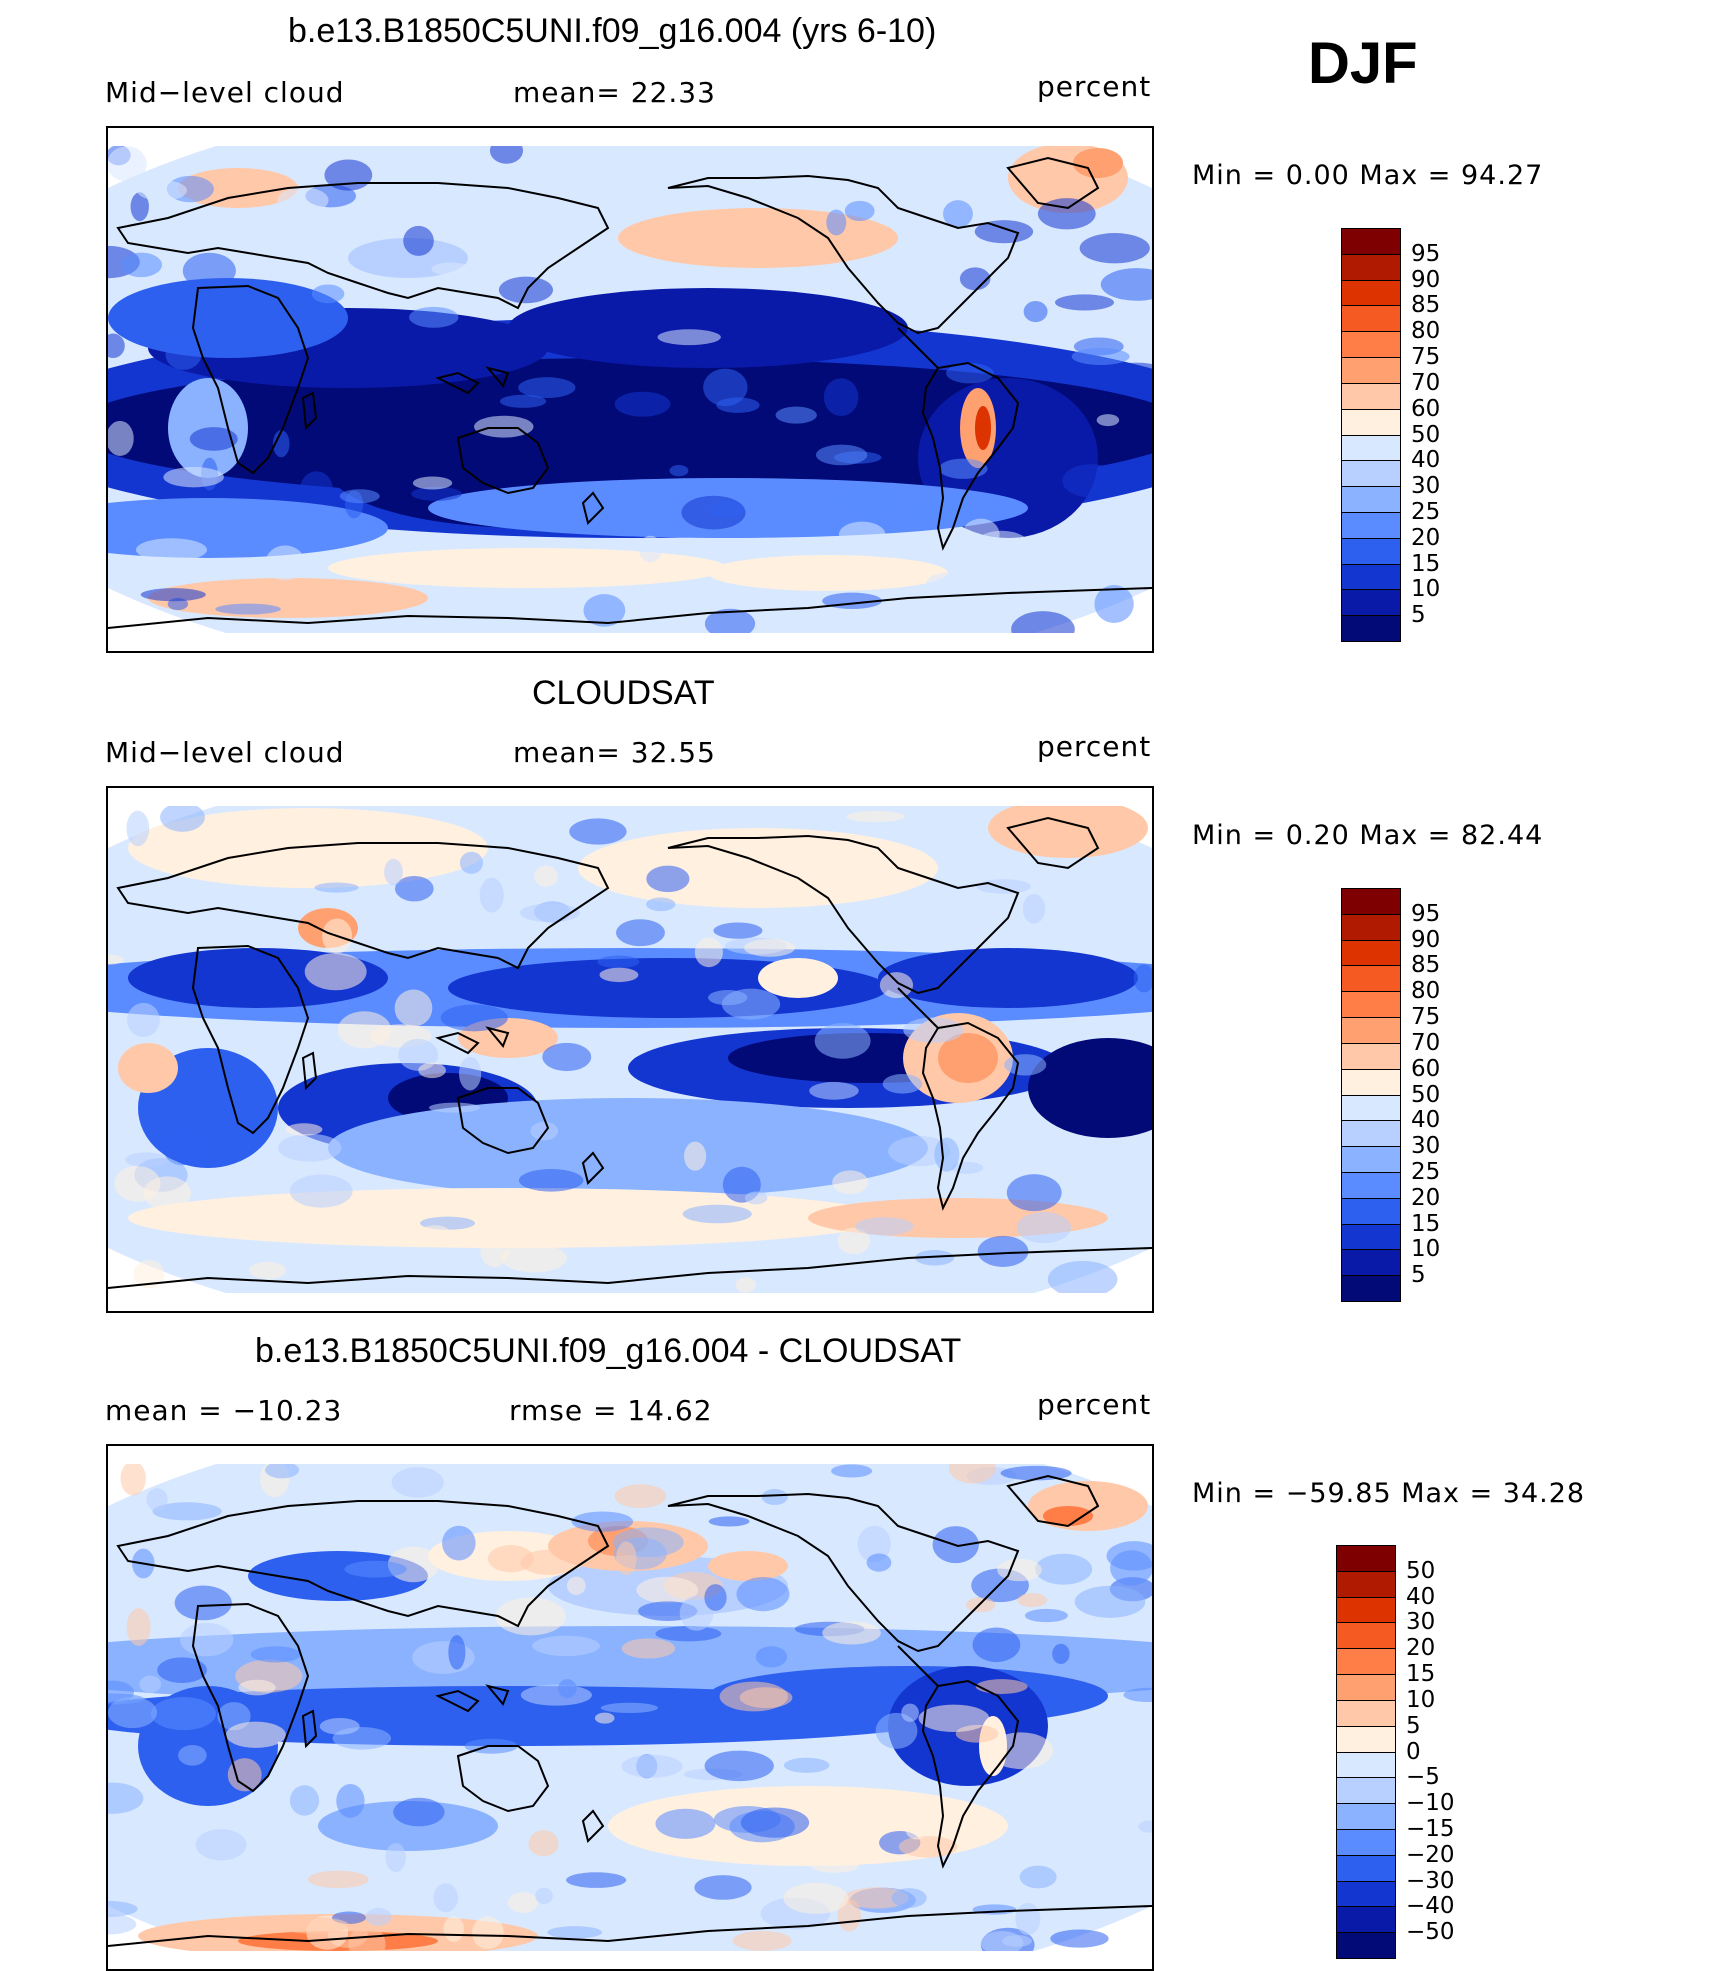  What do you see at coordinates (1418, 1275) in the screenshot?
I see `colorbar-tick-label: 5` at bounding box center [1418, 1275].